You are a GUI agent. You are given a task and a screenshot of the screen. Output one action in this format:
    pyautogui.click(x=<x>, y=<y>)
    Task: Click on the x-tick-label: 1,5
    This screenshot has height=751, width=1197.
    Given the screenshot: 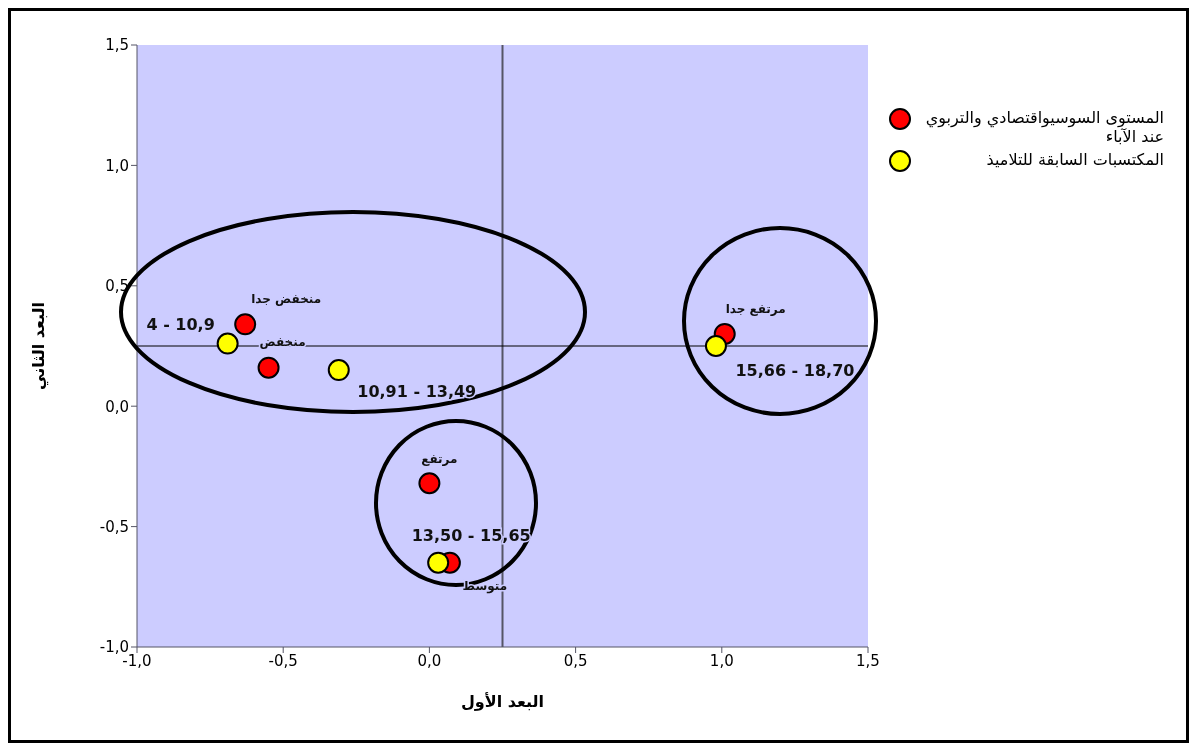 What is the action you would take?
    pyautogui.click(x=868, y=660)
    